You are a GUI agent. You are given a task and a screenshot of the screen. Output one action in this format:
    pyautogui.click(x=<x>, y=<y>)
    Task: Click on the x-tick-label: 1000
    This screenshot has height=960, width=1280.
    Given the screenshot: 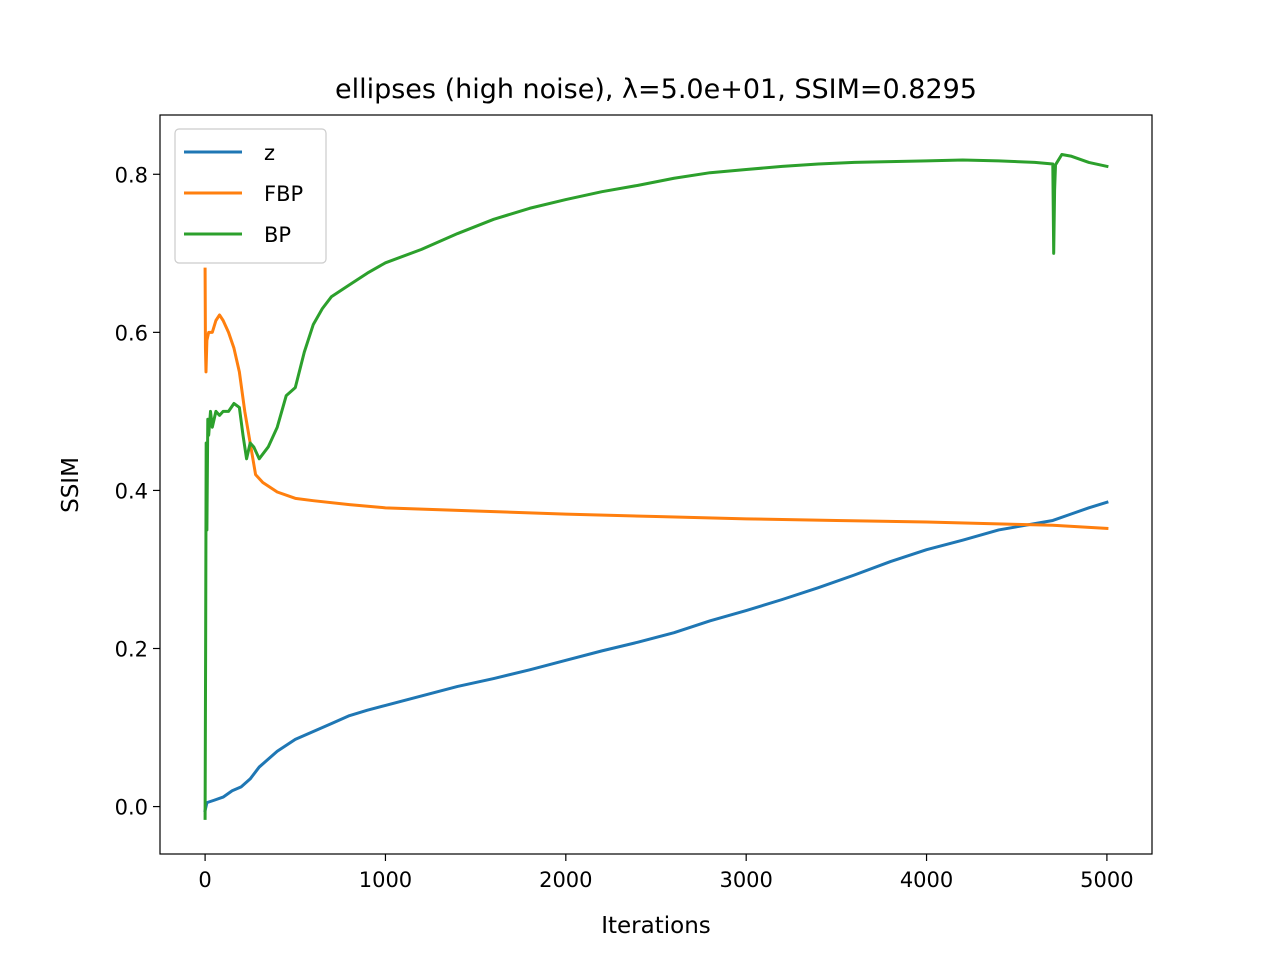 What is the action you would take?
    pyautogui.click(x=385, y=880)
    